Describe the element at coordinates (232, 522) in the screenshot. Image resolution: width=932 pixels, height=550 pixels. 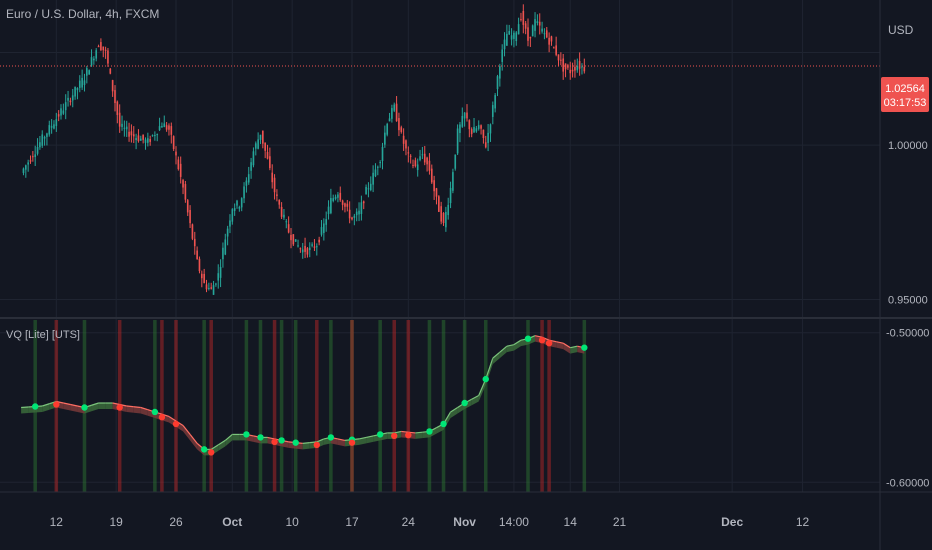
I see `time-tick-label: Oct` at that location.